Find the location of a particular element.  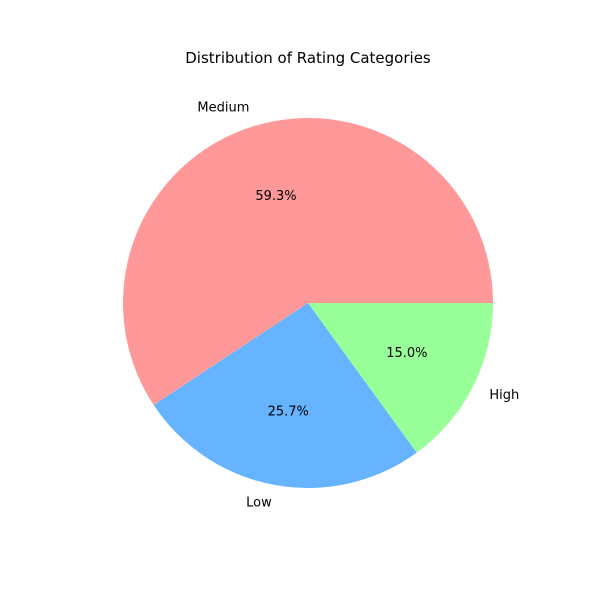

chart-title: Distribution of Rating Categories is located at coordinates (308, 58).